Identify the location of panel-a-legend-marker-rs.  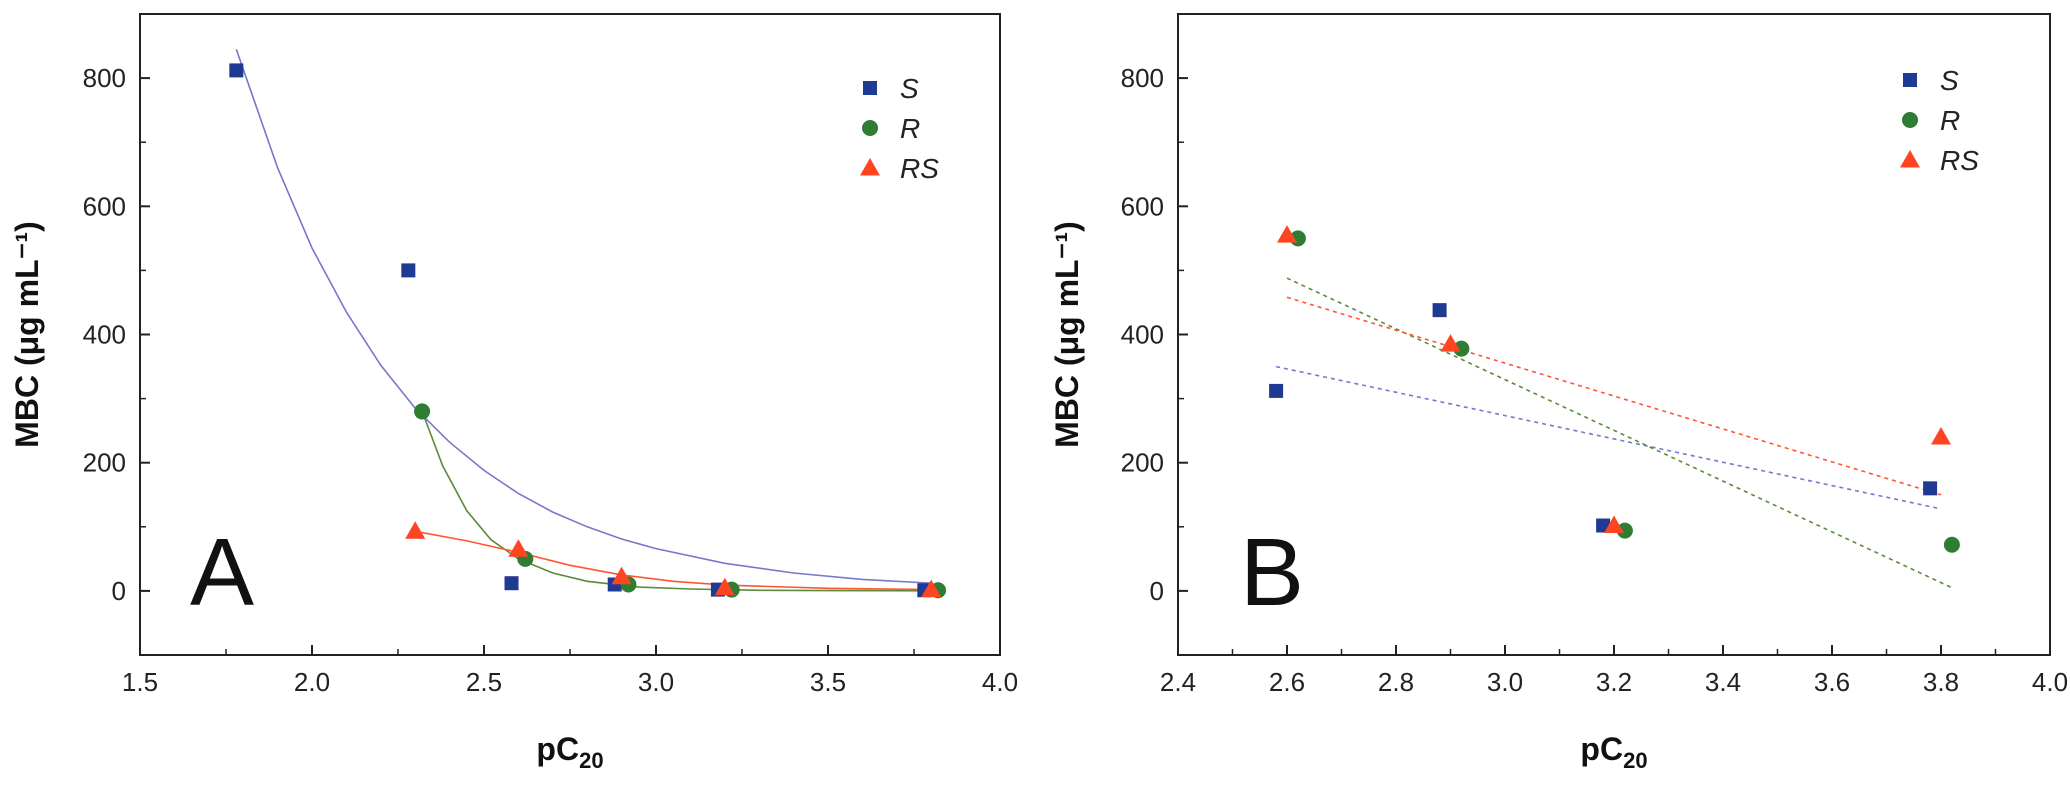
(870, 167).